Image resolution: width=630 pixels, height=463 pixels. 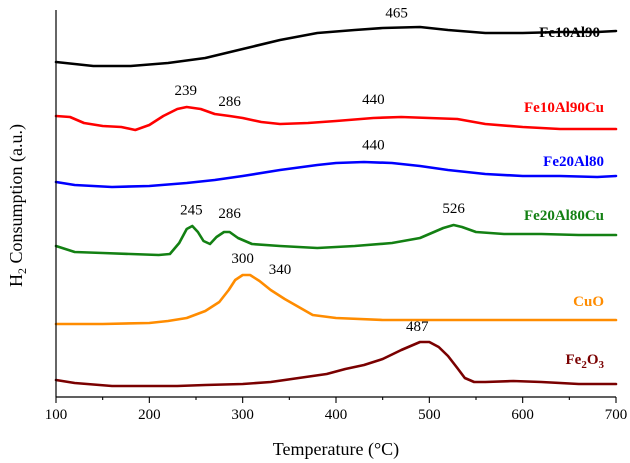 I want to click on series-label: Fe10Al90Cu, so click(x=564, y=108).